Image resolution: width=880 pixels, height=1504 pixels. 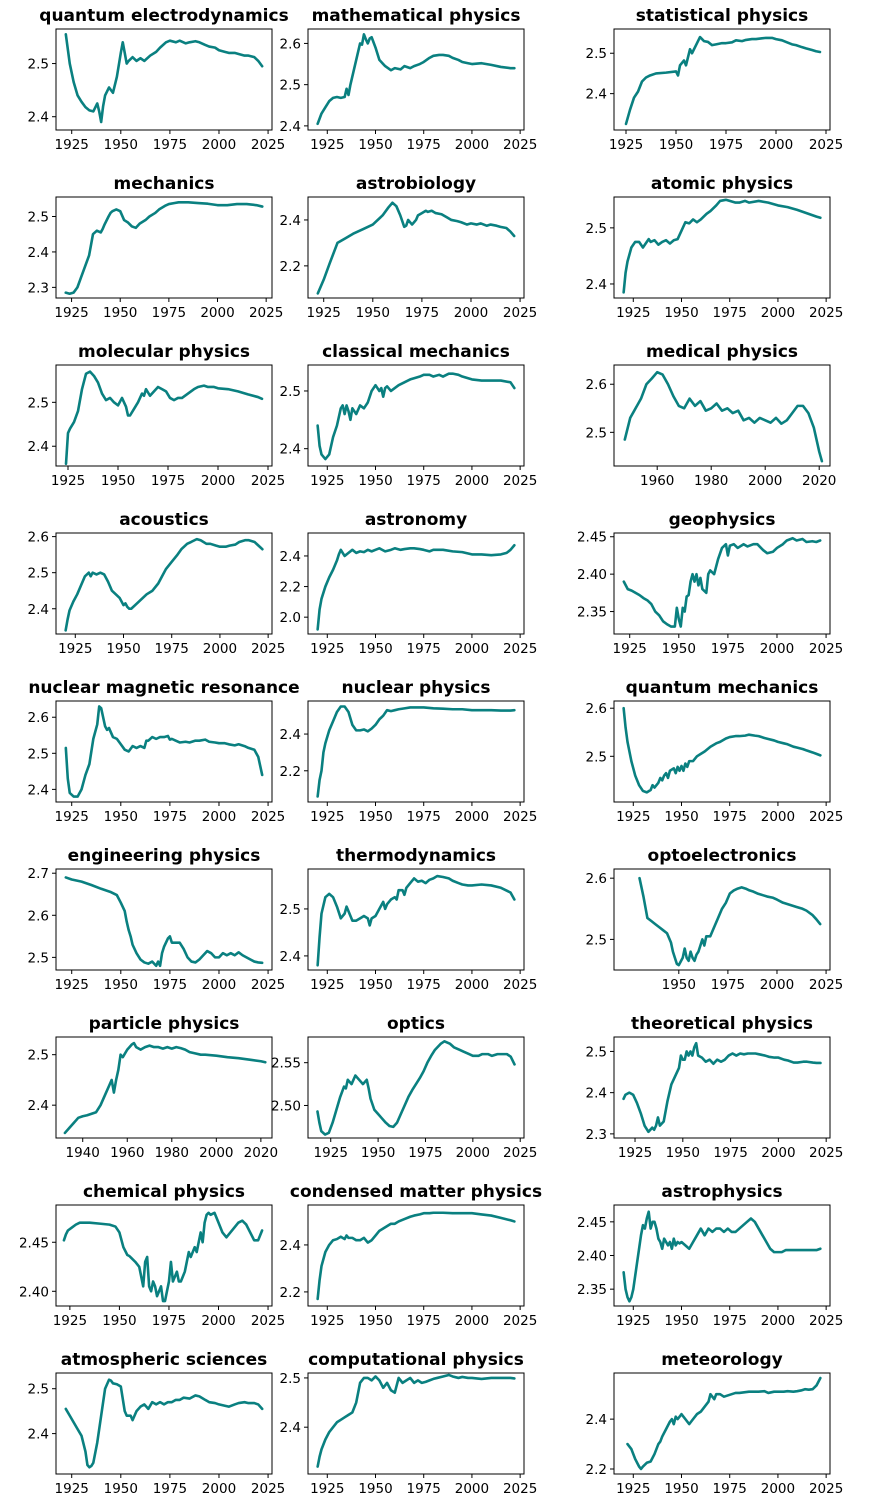 I want to click on x-tick-label: 2020, so click(x=261, y=1153).